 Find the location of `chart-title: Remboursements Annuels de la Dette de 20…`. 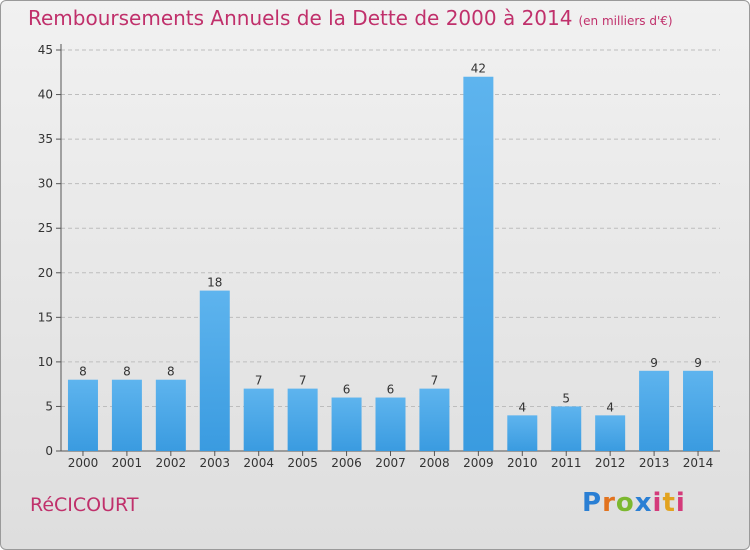

chart-title: Remboursements Annuels de la Dette de 20… is located at coordinates (350, 18).